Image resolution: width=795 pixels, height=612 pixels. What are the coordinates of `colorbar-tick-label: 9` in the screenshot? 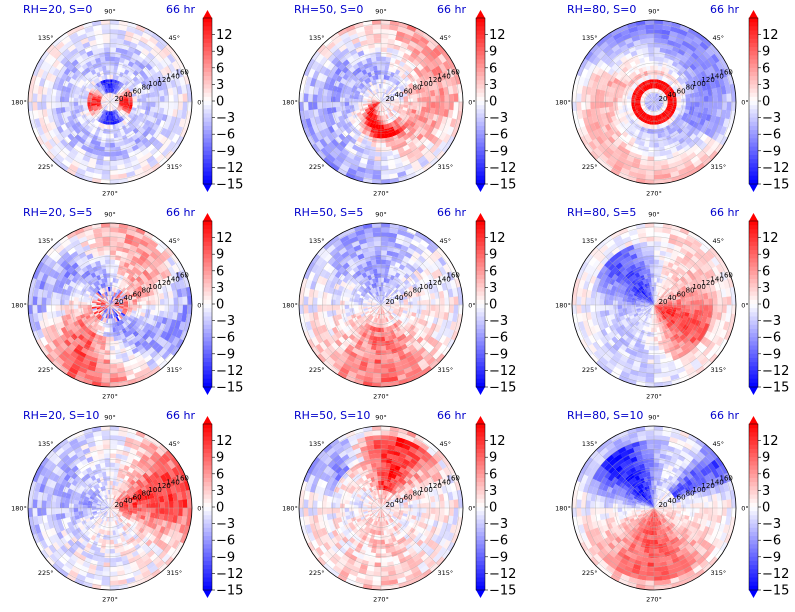 It's located at (766, 52).